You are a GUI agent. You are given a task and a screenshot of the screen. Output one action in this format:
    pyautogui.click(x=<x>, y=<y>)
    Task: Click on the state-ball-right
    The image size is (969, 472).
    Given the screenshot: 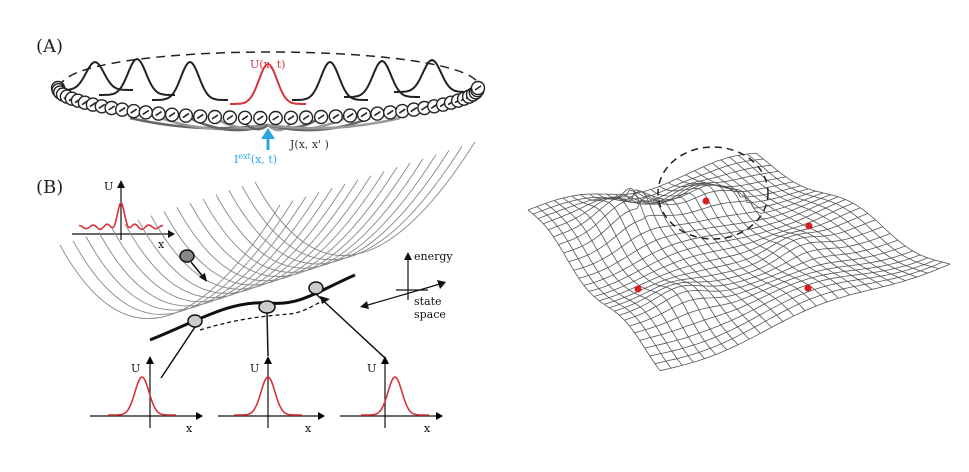 What is the action you would take?
    pyautogui.click(x=316, y=288)
    